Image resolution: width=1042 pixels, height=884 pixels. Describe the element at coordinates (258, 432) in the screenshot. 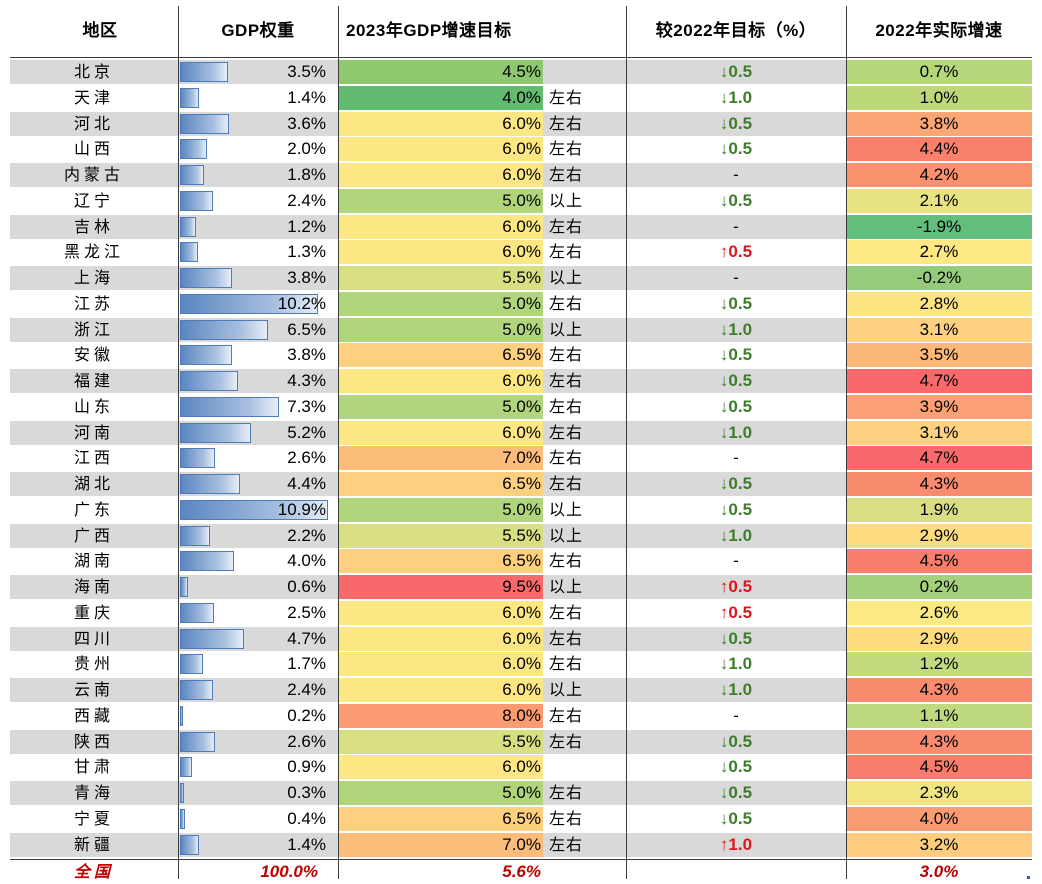

I see `gdp-weight-cell: 5.2%` at that location.